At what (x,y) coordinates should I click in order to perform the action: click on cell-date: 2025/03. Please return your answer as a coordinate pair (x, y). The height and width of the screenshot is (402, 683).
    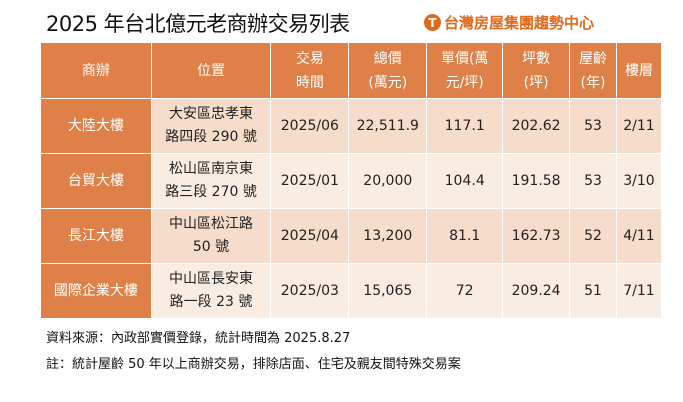
    Looking at the image, I should click on (310, 291).